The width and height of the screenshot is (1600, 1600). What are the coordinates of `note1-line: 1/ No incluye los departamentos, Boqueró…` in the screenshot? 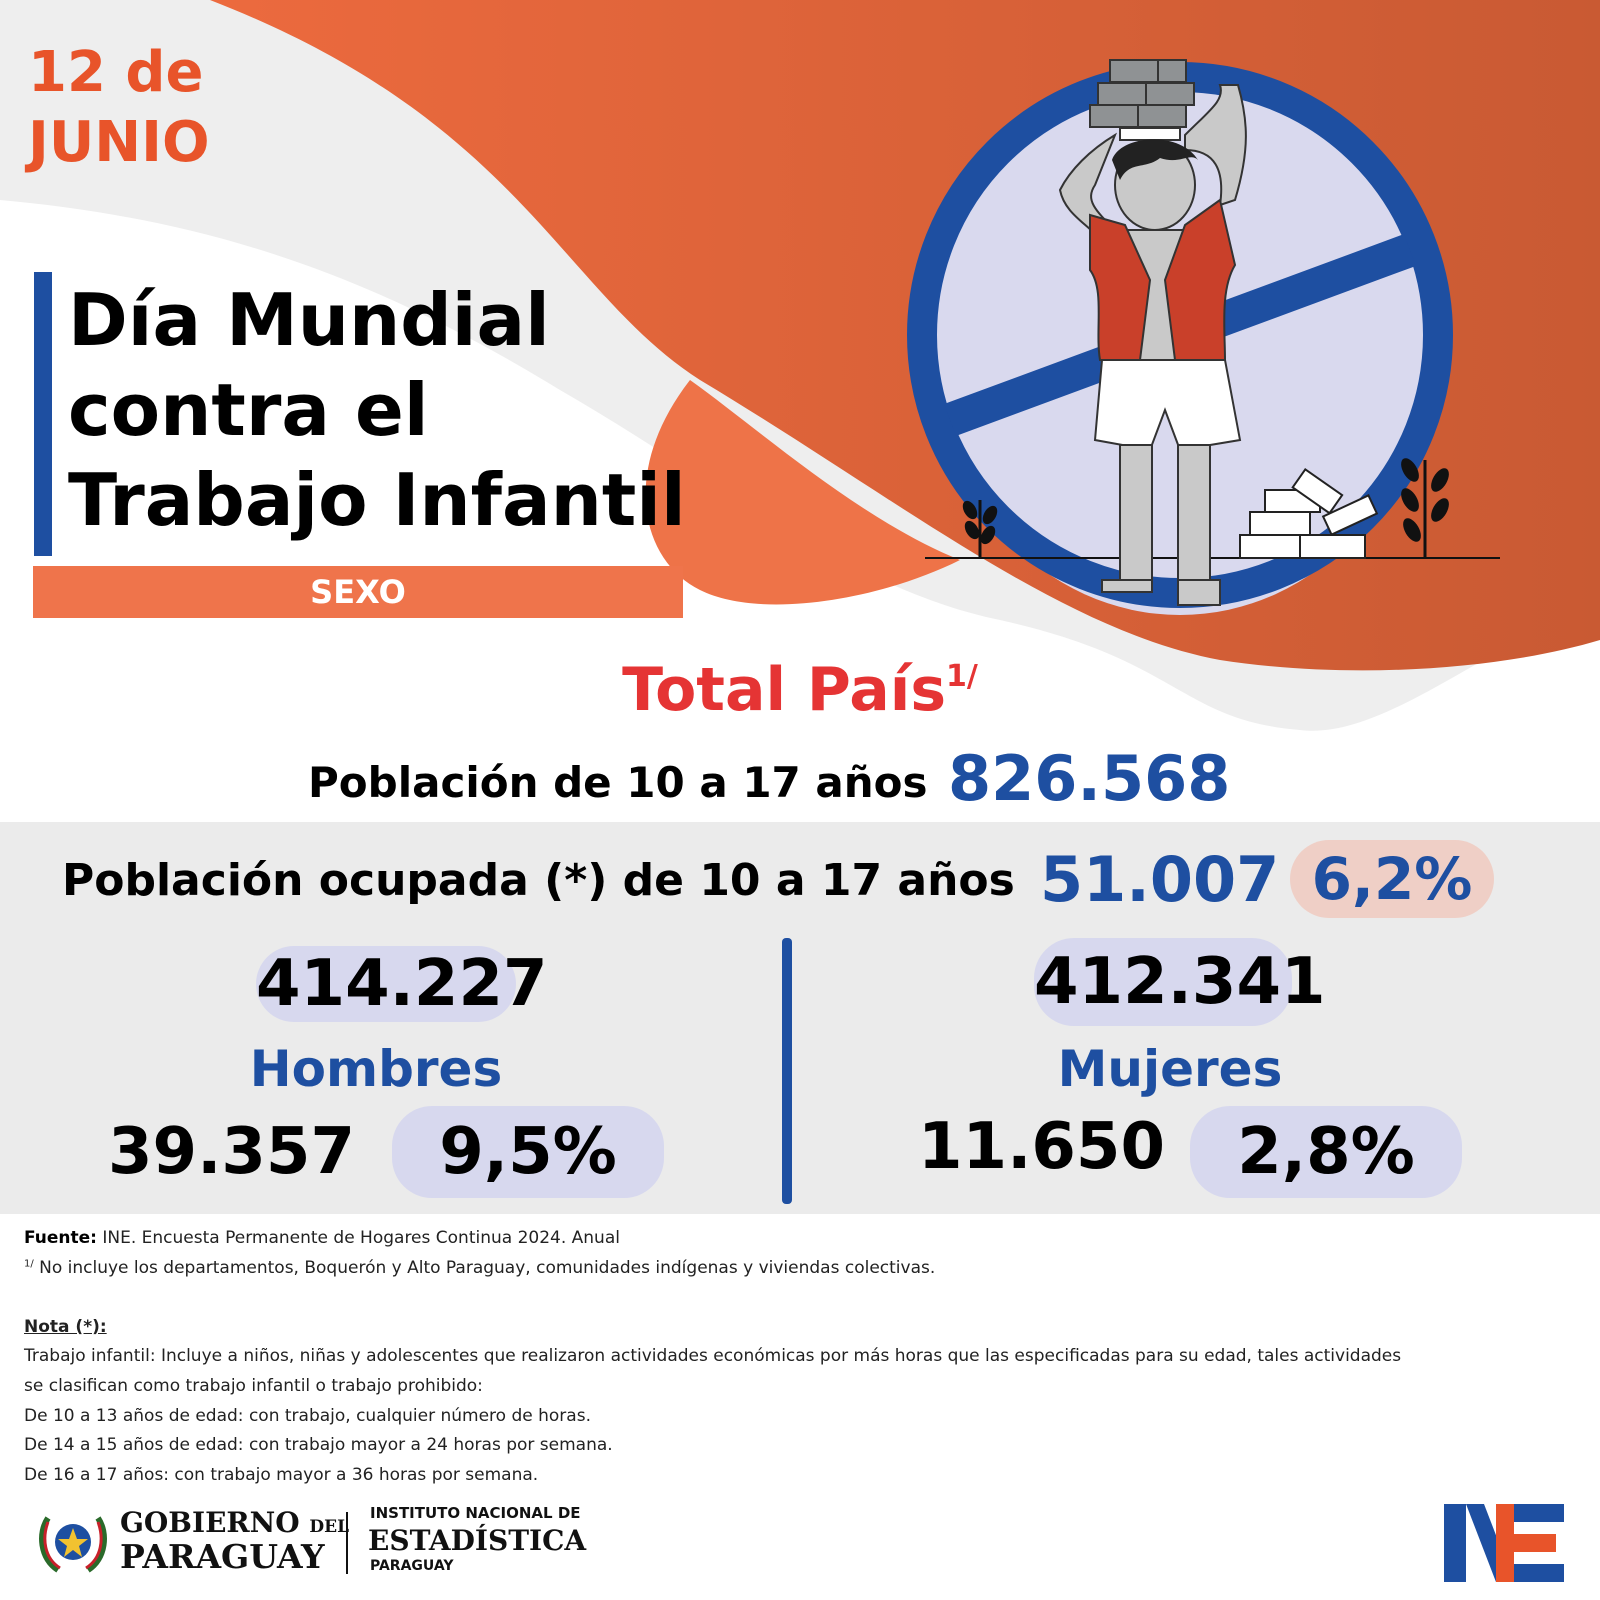 It's located at (479, 1268).